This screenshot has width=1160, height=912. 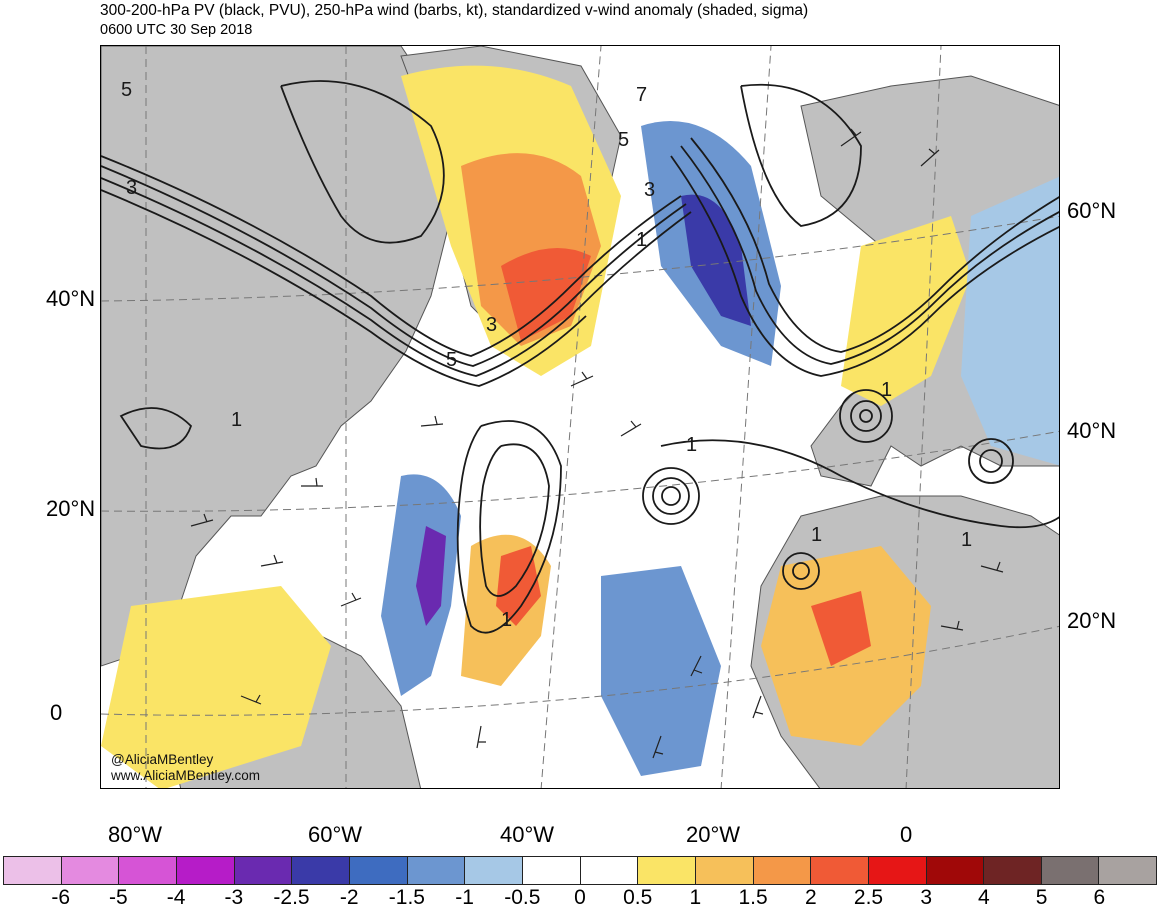 I want to click on colorbar-tick-label: -0.5, so click(x=522, y=897).